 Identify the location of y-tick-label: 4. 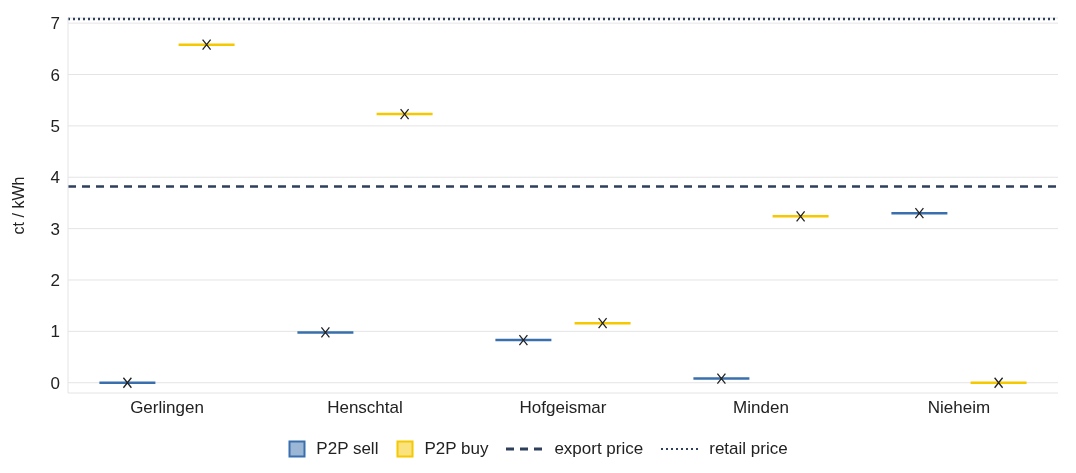
(55, 178).